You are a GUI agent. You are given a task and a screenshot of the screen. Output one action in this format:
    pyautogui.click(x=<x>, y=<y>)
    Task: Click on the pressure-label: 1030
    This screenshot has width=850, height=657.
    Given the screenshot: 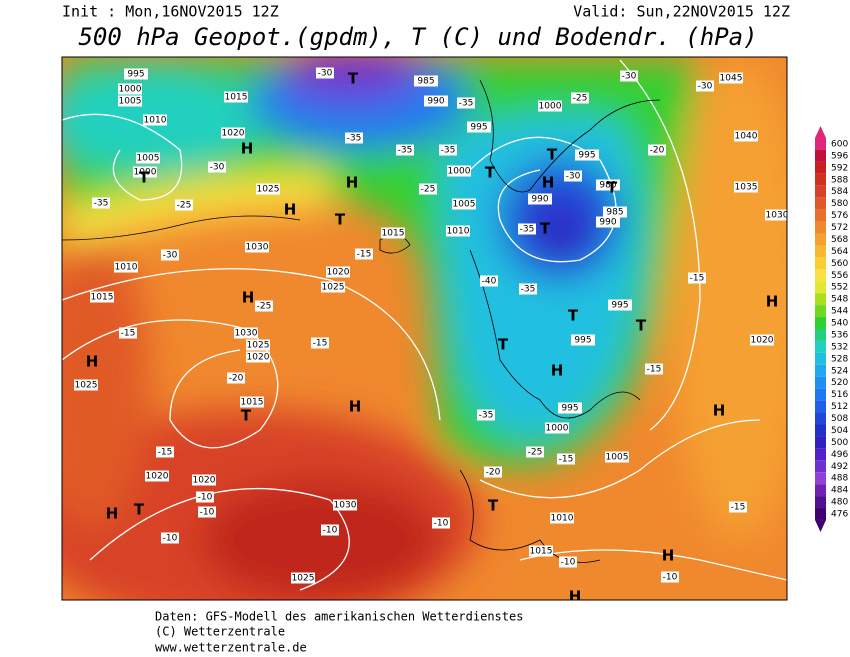 What is the action you would take?
    pyautogui.click(x=345, y=506)
    